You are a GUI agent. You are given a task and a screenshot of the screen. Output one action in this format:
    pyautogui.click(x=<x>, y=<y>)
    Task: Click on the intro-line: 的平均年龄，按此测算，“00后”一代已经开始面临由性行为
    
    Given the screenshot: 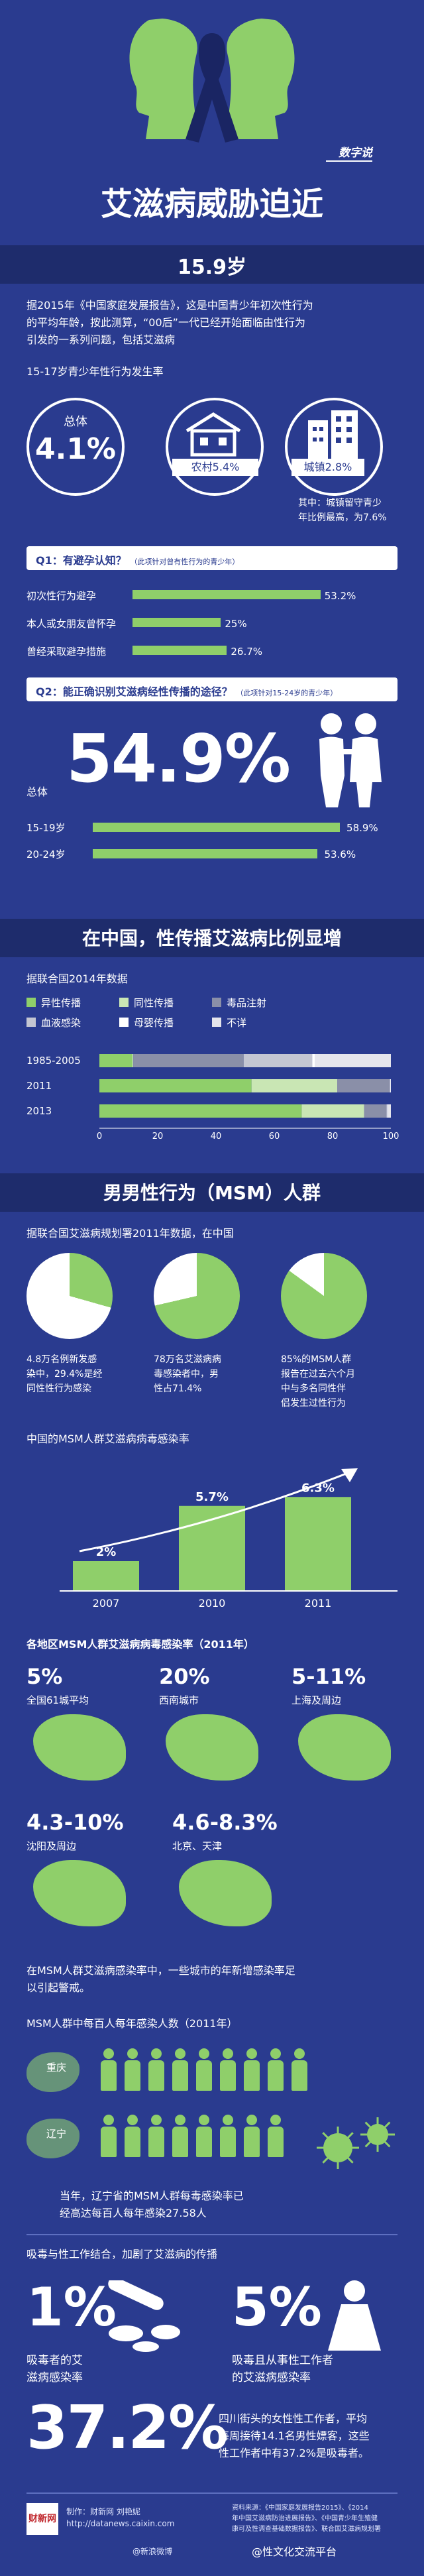 What is the action you would take?
    pyautogui.click(x=165, y=322)
    